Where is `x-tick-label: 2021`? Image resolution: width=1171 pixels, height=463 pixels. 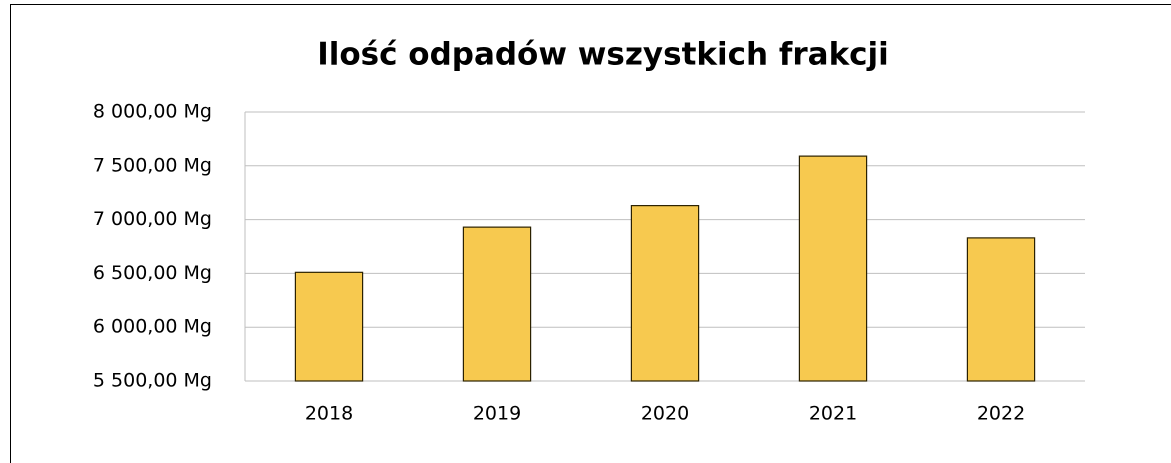
x-tick-label: 2021 is located at coordinates (833, 414).